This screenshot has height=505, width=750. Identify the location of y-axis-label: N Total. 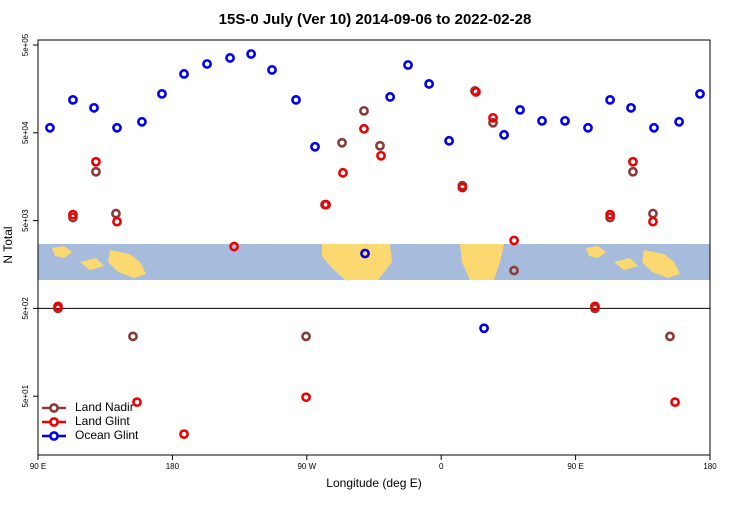
(8, 244).